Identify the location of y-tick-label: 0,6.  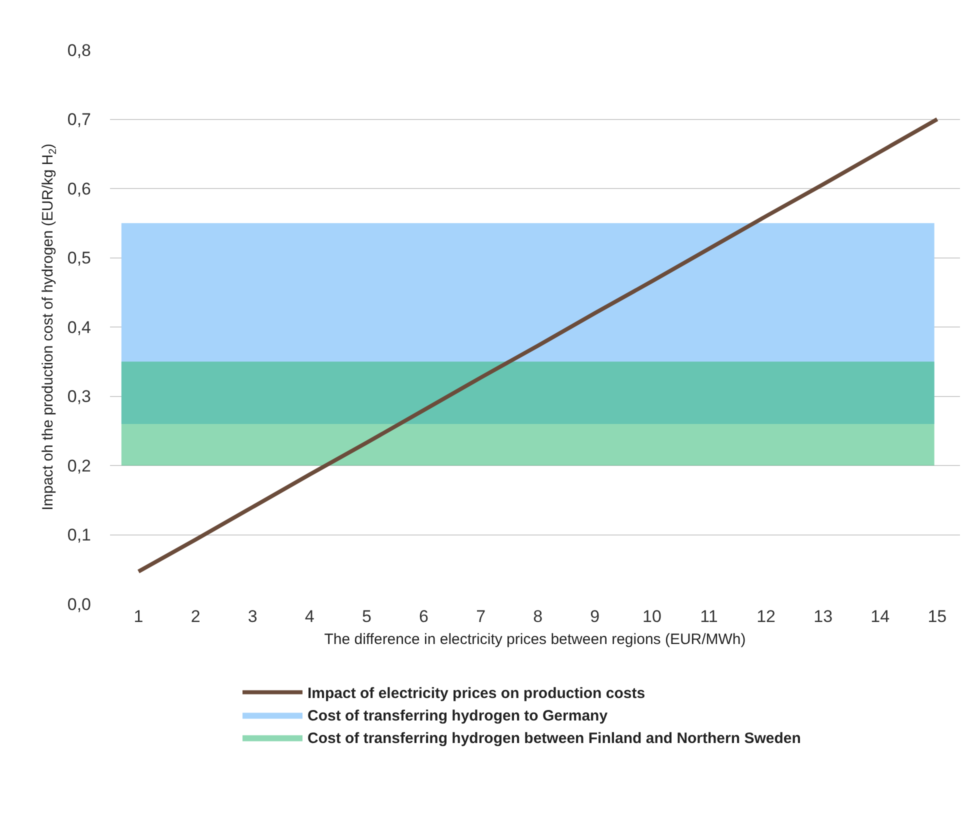
(79, 188).